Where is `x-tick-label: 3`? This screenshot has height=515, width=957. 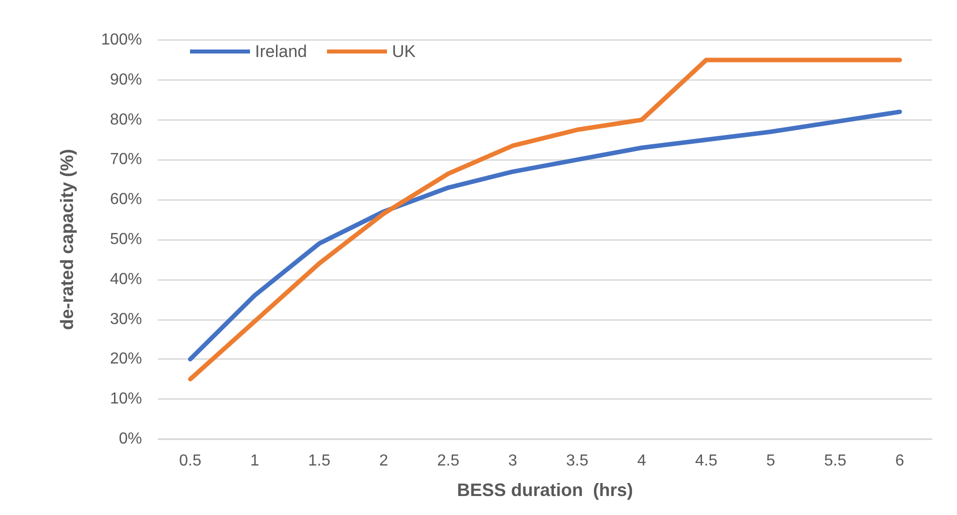
x-tick-label: 3 is located at coordinates (513, 461).